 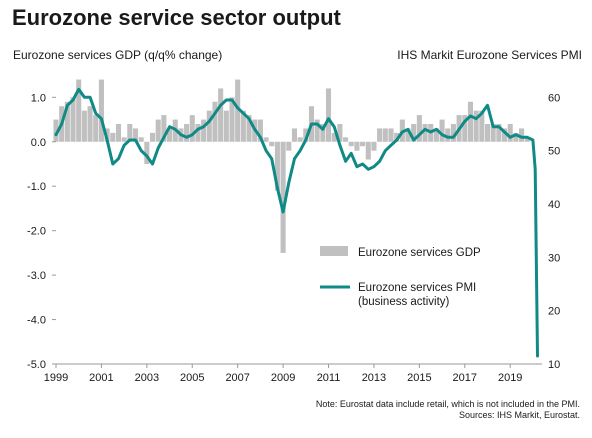 I want to click on legend-gdp-label: Eurozone services GDP, so click(x=419, y=253).